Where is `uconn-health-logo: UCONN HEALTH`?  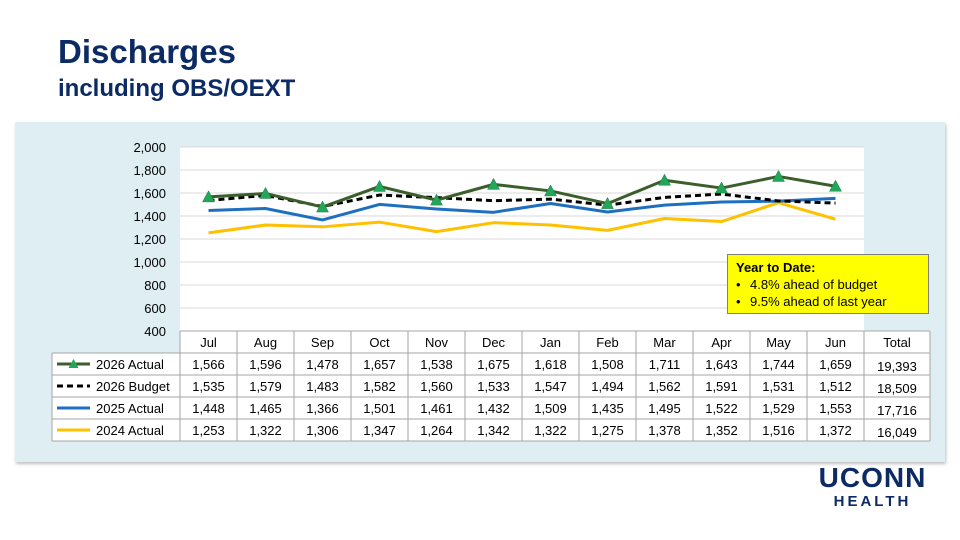 uconn-health-logo: UCONN HEALTH is located at coordinates (872, 487).